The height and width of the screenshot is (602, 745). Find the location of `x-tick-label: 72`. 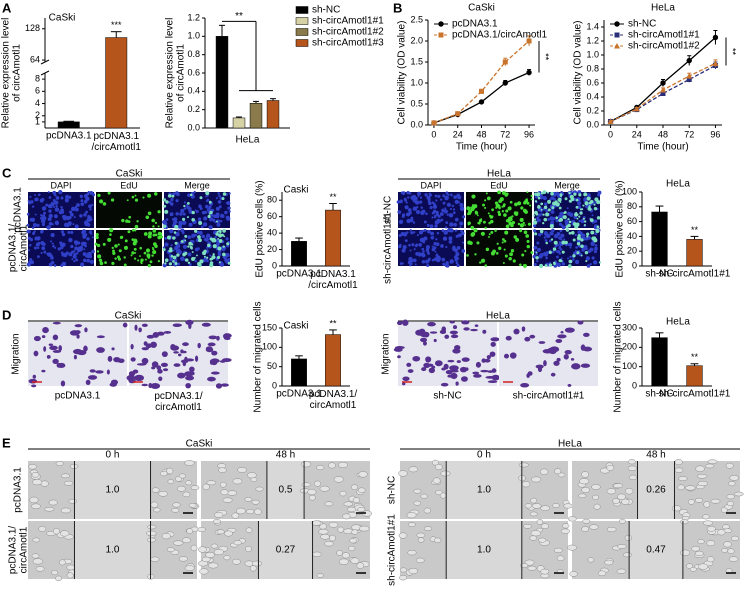

x-tick-label: 72 is located at coordinates (505, 134).